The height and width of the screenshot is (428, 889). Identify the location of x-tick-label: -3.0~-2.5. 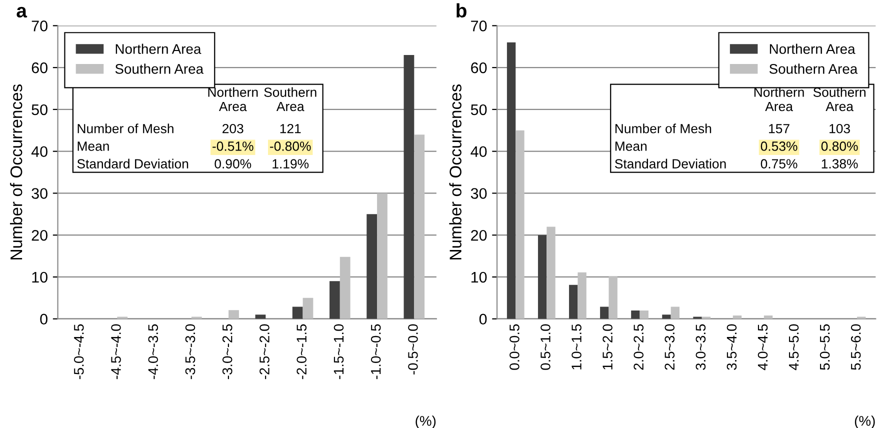
(227, 352).